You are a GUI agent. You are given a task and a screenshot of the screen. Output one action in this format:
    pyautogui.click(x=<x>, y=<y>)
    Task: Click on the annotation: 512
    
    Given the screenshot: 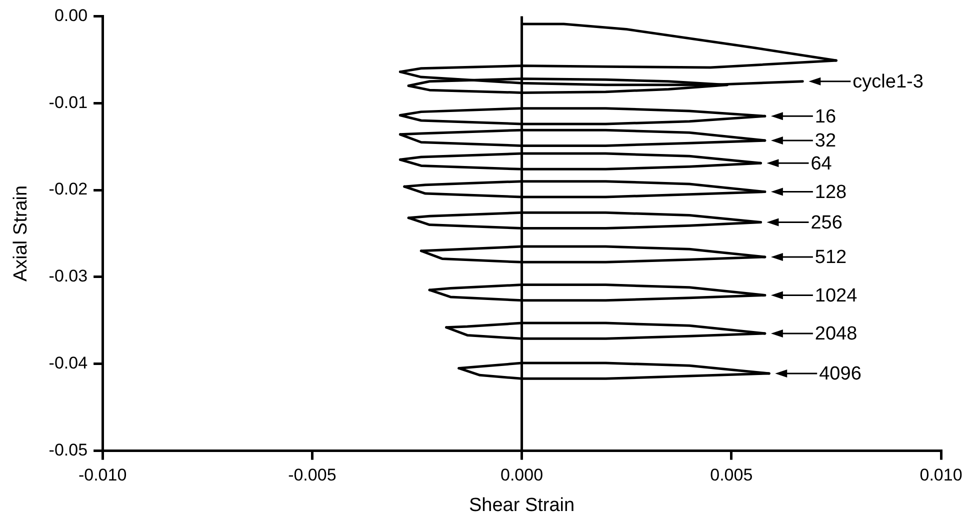 What is the action you would take?
    pyautogui.click(x=830, y=257)
    